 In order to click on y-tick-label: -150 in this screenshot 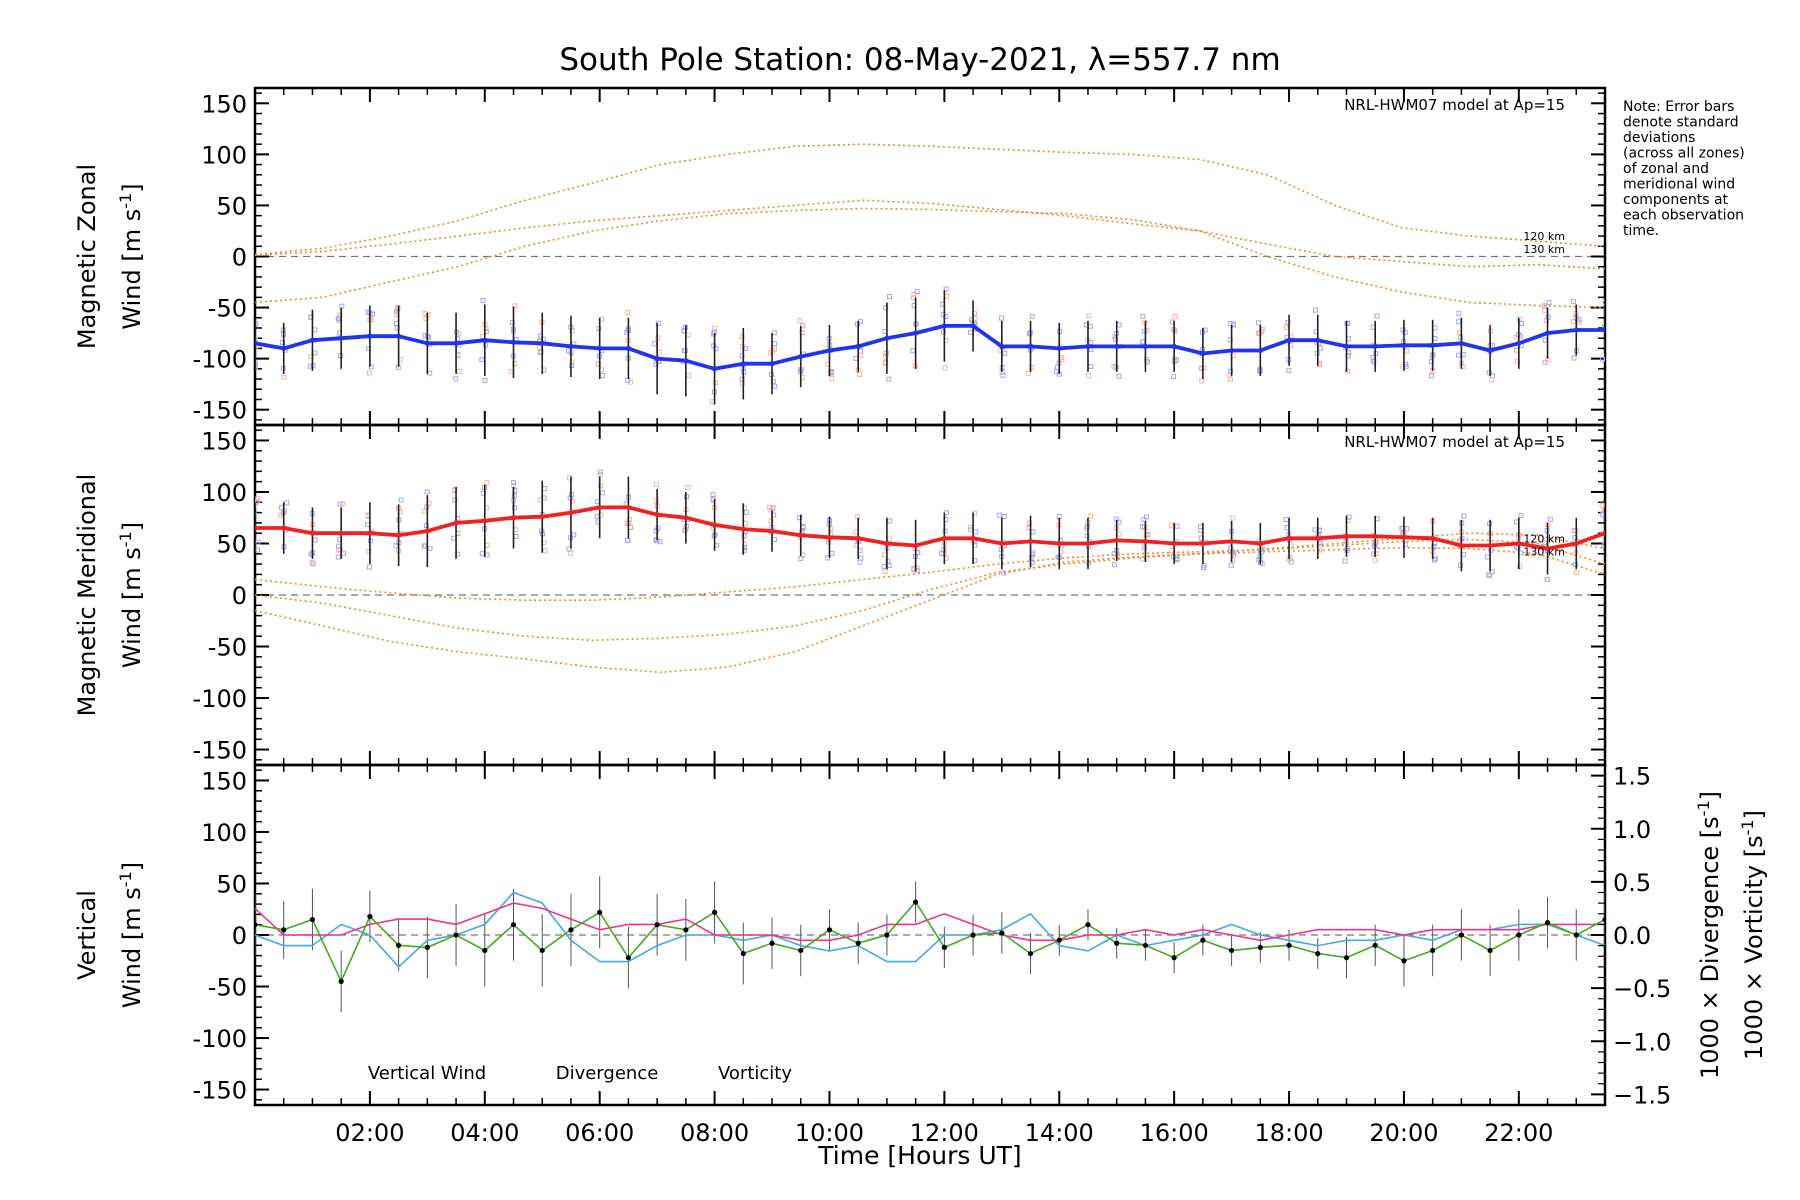, I will do `click(220, 411)`.